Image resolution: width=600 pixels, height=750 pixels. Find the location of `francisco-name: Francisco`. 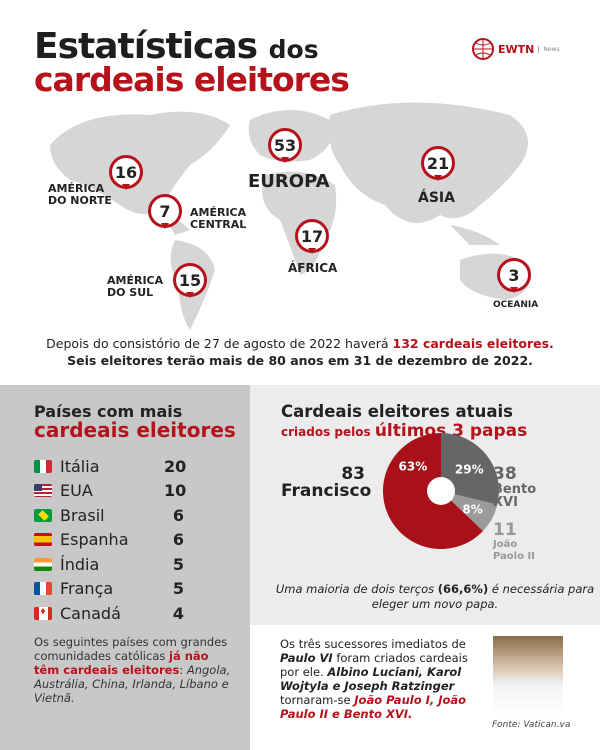

francisco-name: Francisco is located at coordinates (326, 491).